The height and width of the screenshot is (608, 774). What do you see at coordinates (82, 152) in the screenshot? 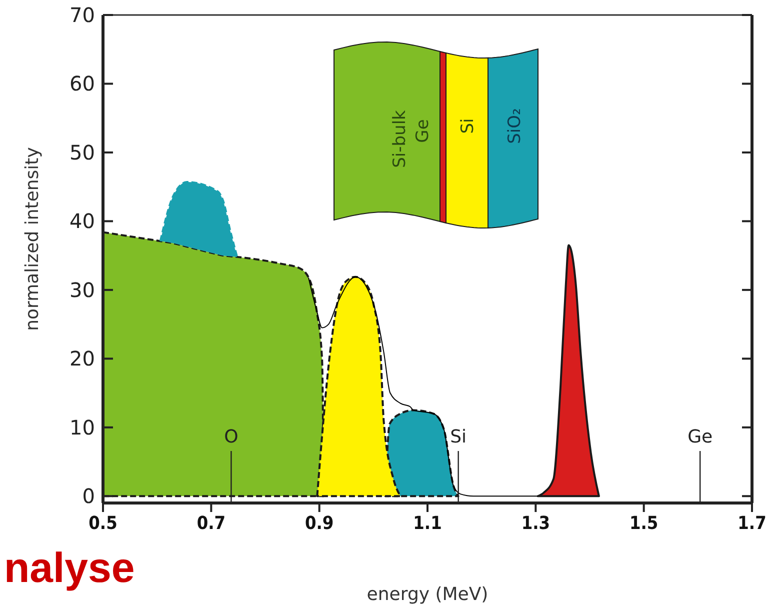
I see `y-tick-label: 50` at bounding box center [82, 152].